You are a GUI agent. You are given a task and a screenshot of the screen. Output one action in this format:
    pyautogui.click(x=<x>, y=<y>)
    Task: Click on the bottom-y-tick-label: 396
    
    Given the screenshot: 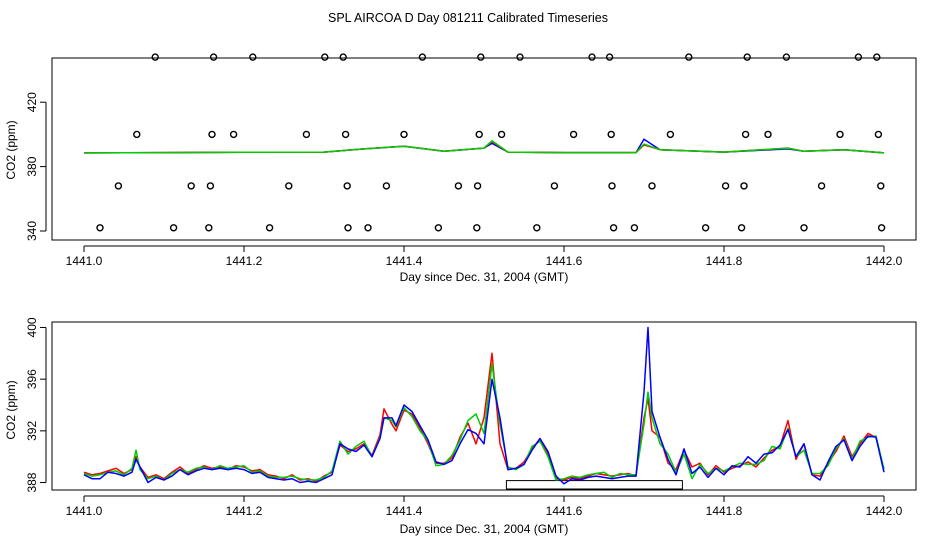 What is the action you would take?
    pyautogui.click(x=32, y=379)
    